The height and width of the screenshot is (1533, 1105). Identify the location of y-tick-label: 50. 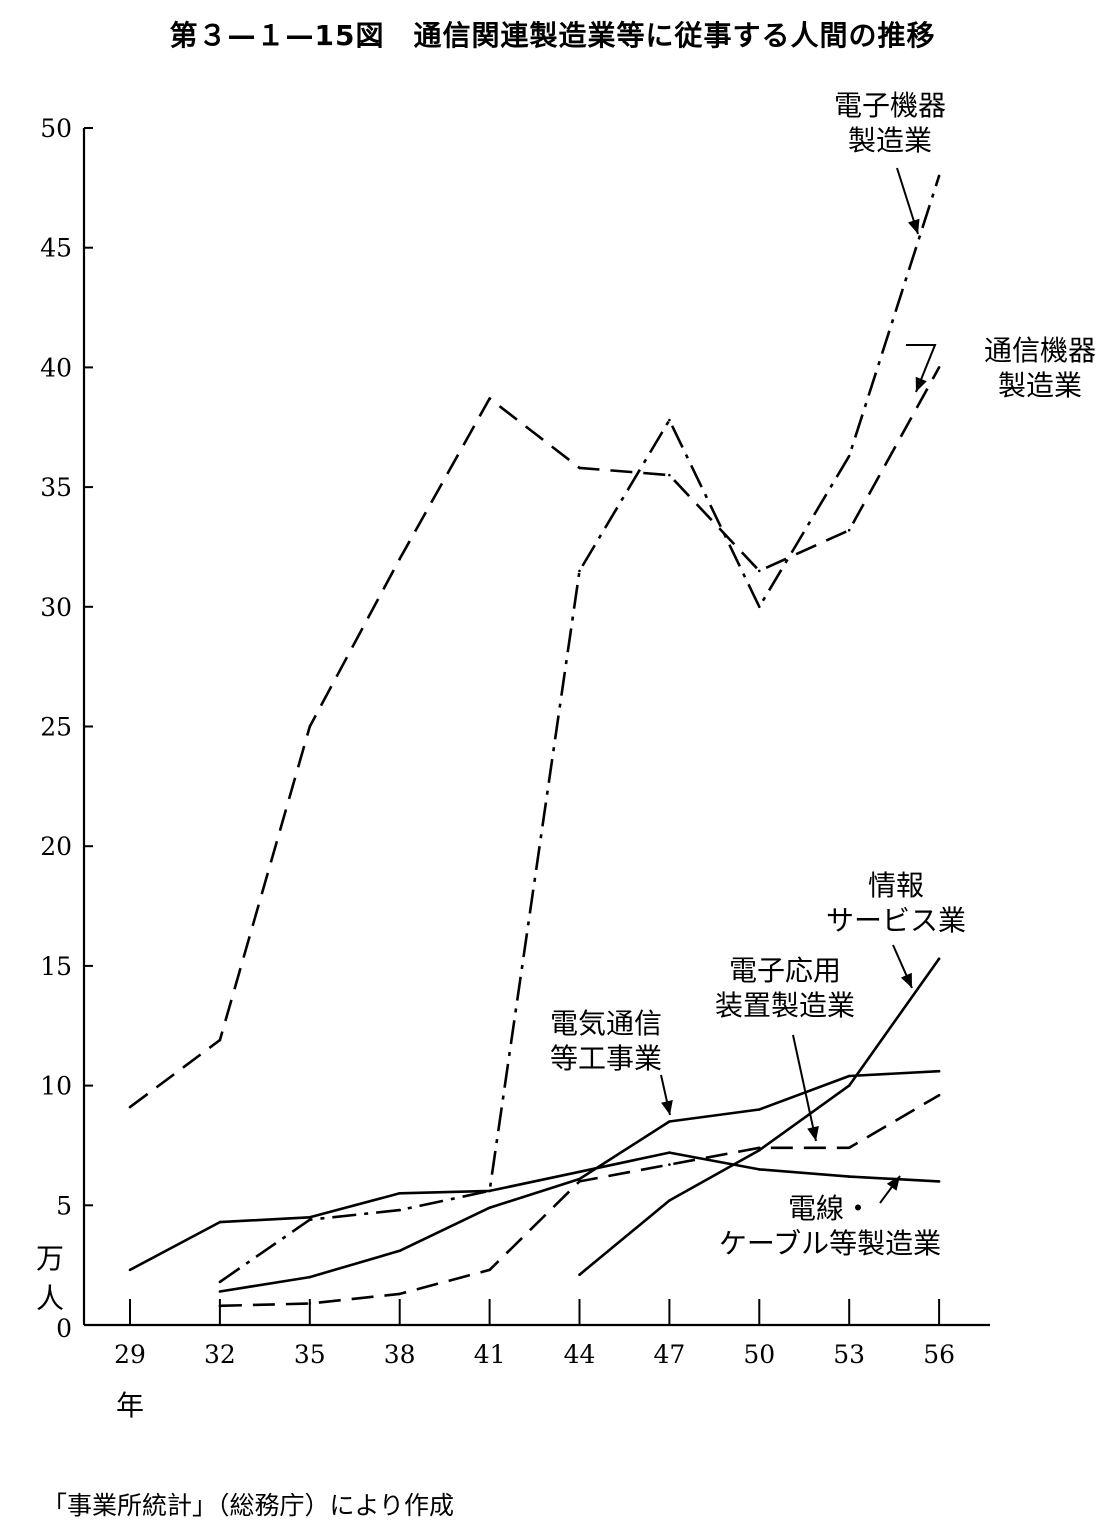
(56, 128).